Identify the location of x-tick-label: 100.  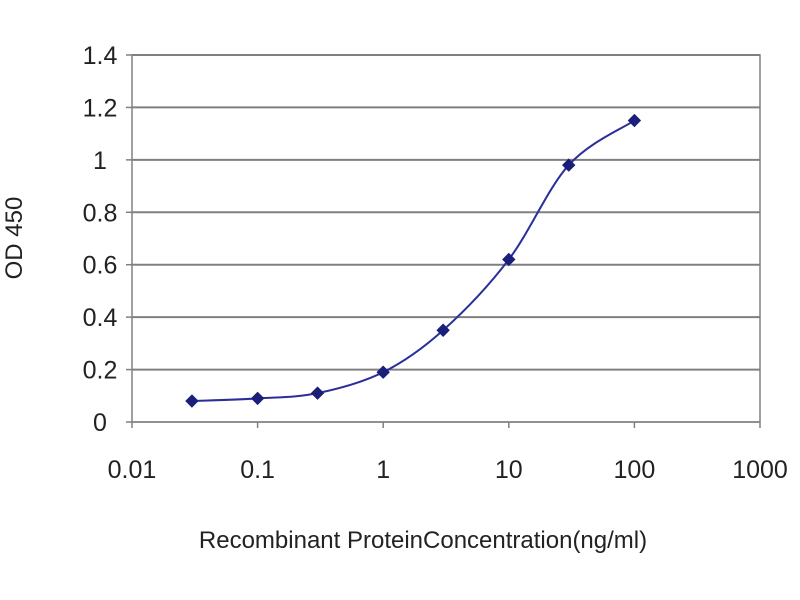
(635, 470).